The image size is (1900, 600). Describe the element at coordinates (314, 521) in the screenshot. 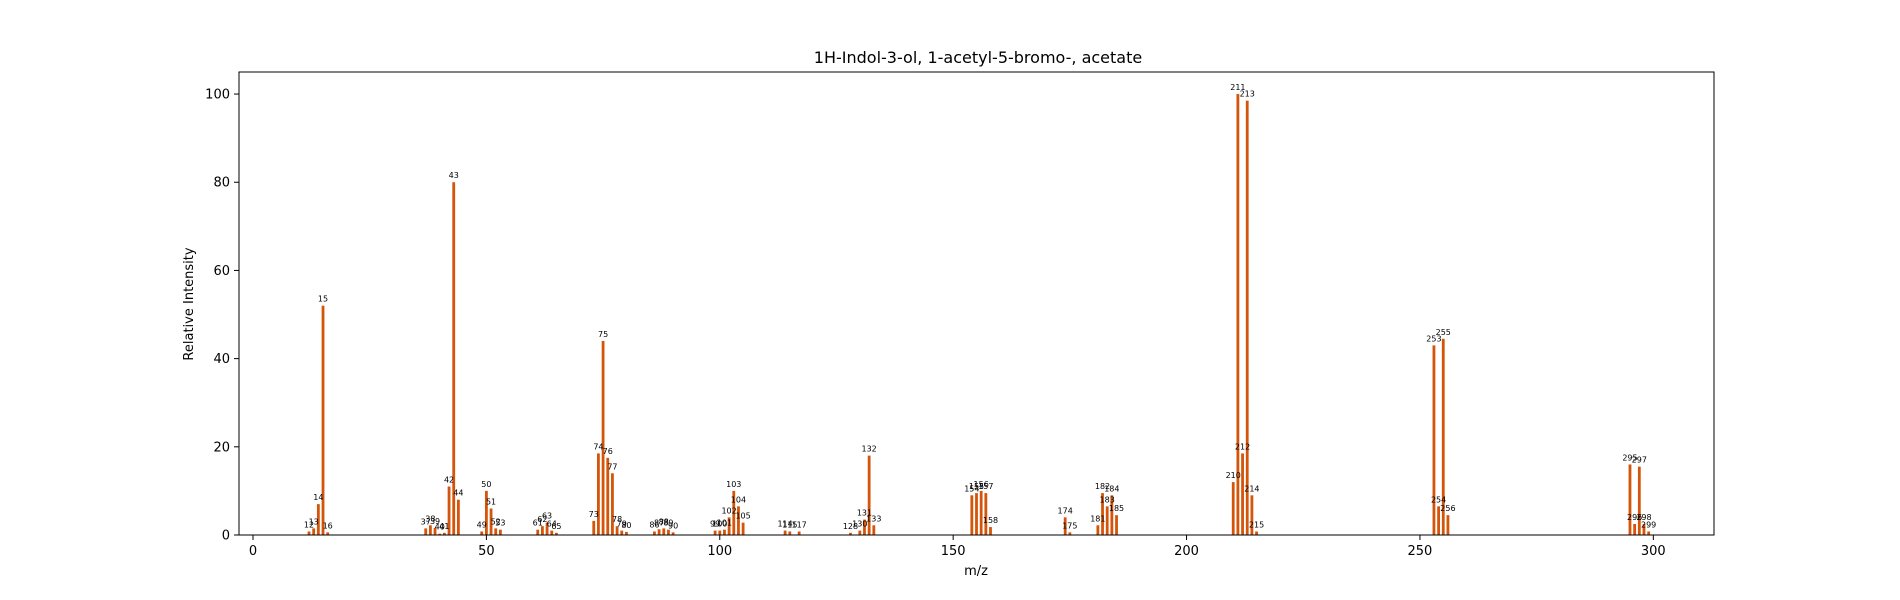

I see `peak-label-13: 13` at that location.